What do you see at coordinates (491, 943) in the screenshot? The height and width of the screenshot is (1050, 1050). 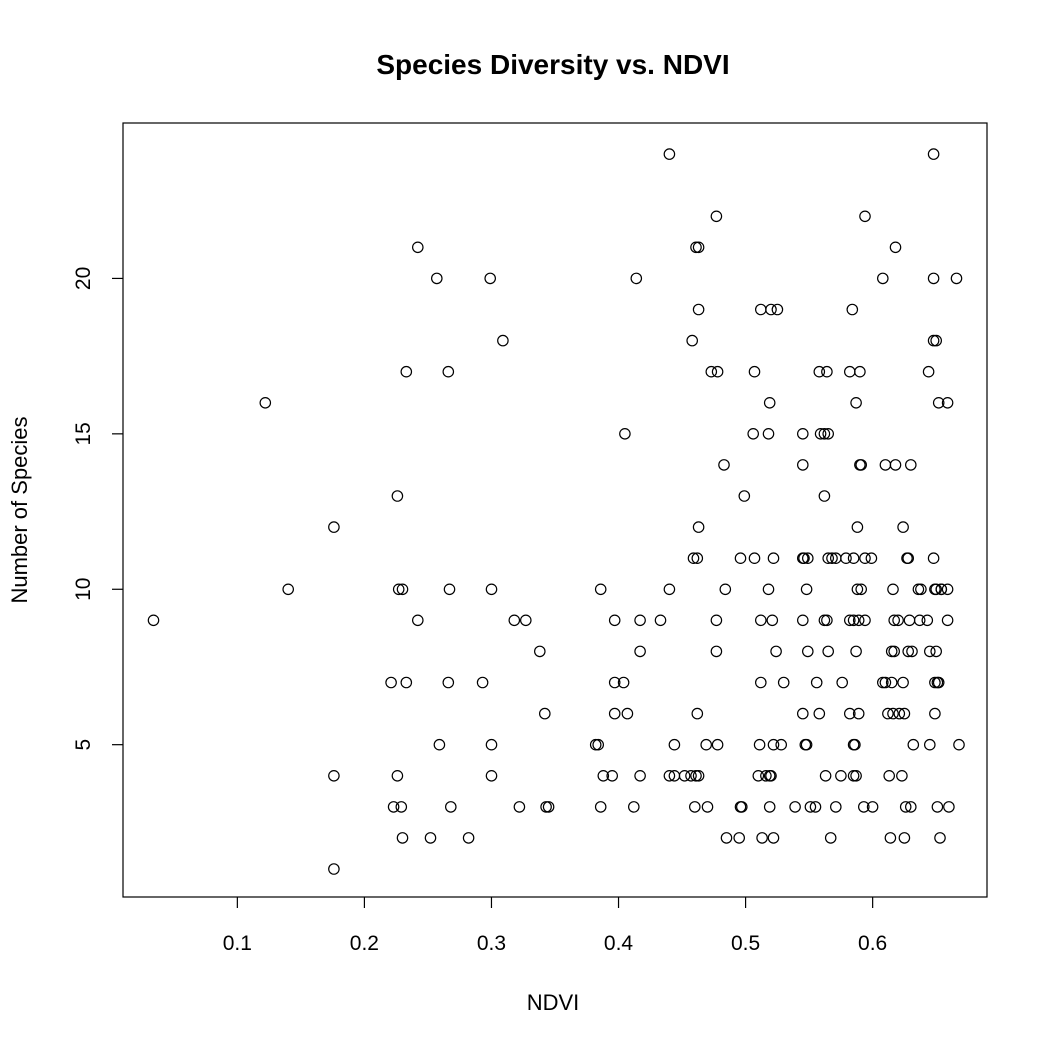 I see `x-tick-label: 0.3` at bounding box center [491, 943].